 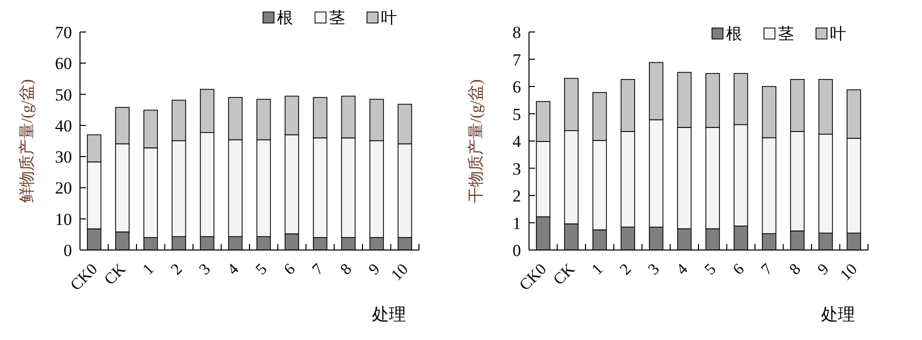 I want to click on y-tick-label: 1, so click(x=516, y=223).